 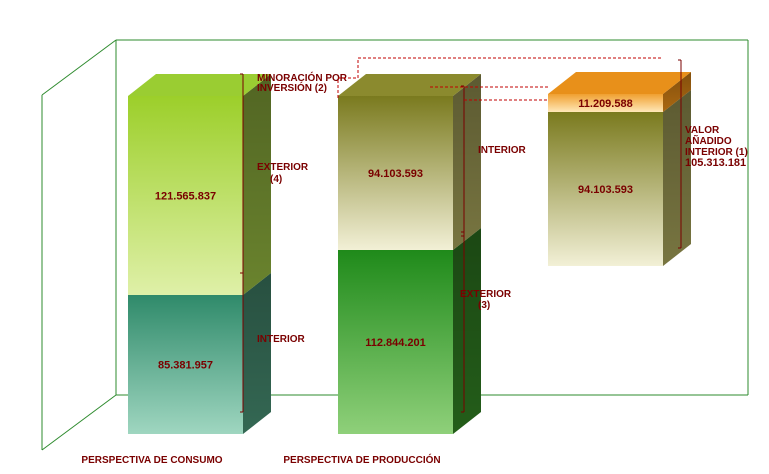 I want to click on column-0-segment-1-value-label: 121.565.837, so click(x=185, y=197).